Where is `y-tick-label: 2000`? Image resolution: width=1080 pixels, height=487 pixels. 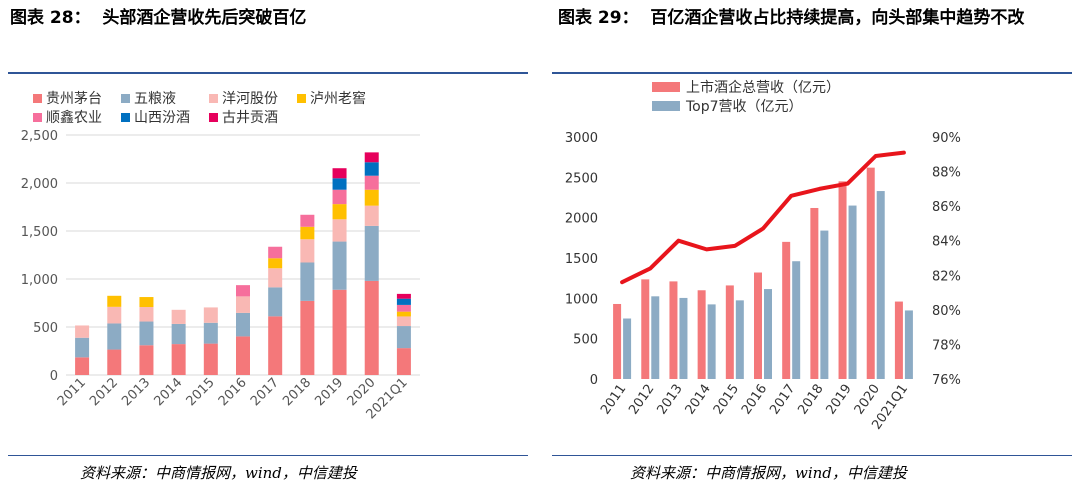
y-tick-label: 2000 is located at coordinates (581, 219).